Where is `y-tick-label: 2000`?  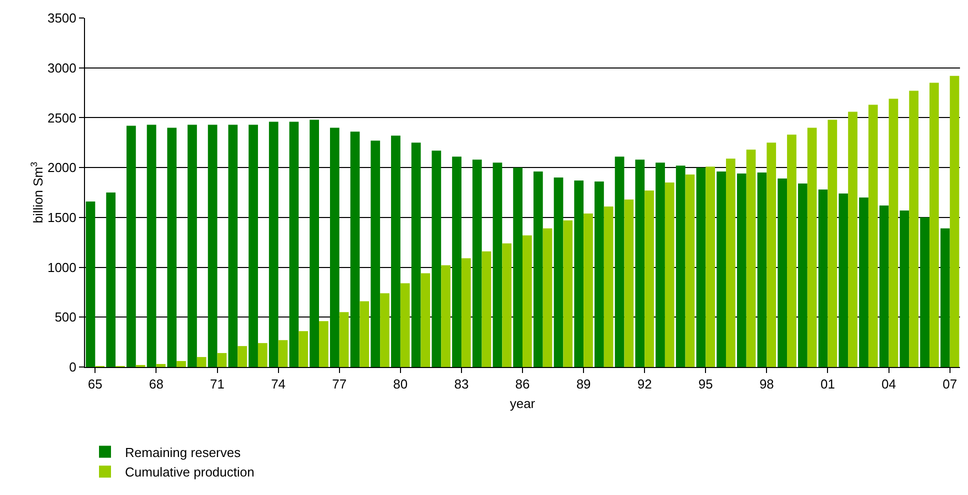 y-tick-label: 2000 is located at coordinates (61, 168).